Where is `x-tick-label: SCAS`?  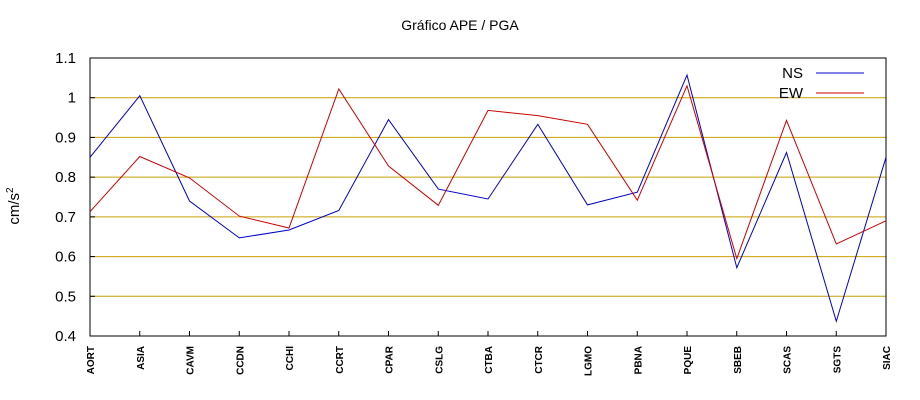 x-tick-label: SCAS is located at coordinates (788, 360).